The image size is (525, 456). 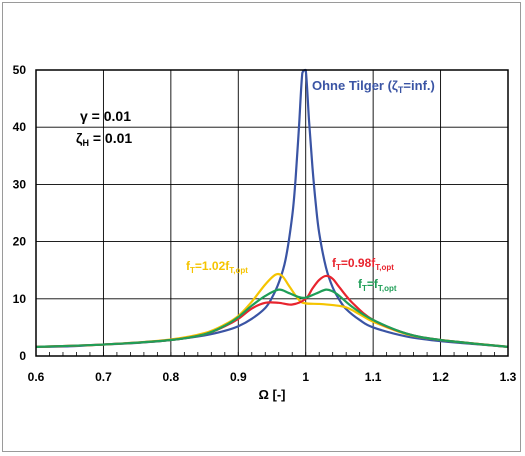 I want to click on x-tick-label-6: 1.2, so click(x=440, y=377).